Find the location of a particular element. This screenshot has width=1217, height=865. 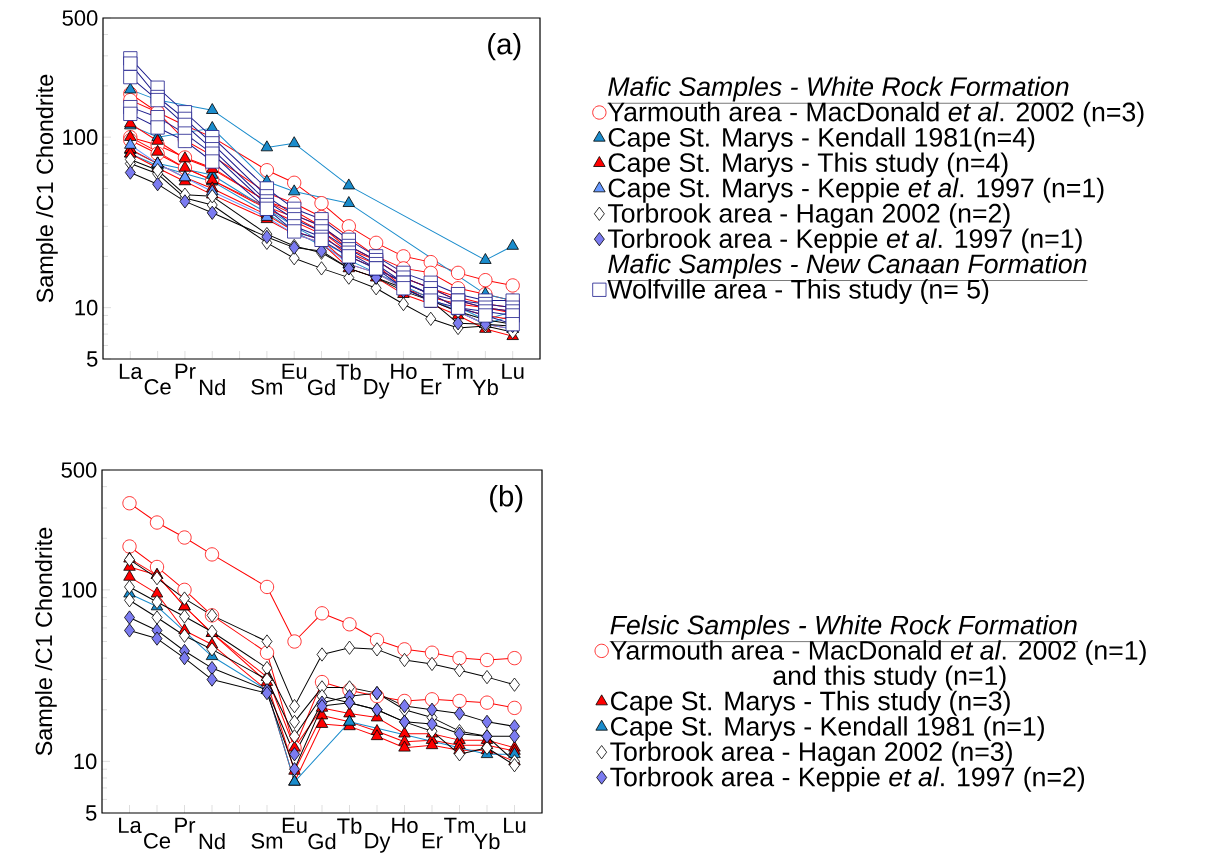

legend-label: Torbrook area - Hagan 2002 (n=2) is located at coordinates (808, 216).